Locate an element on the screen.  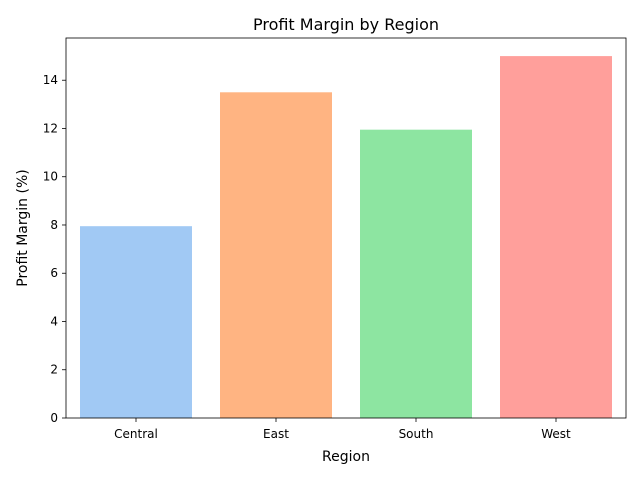
x-axis: Central East South West is located at coordinates (342, 429).